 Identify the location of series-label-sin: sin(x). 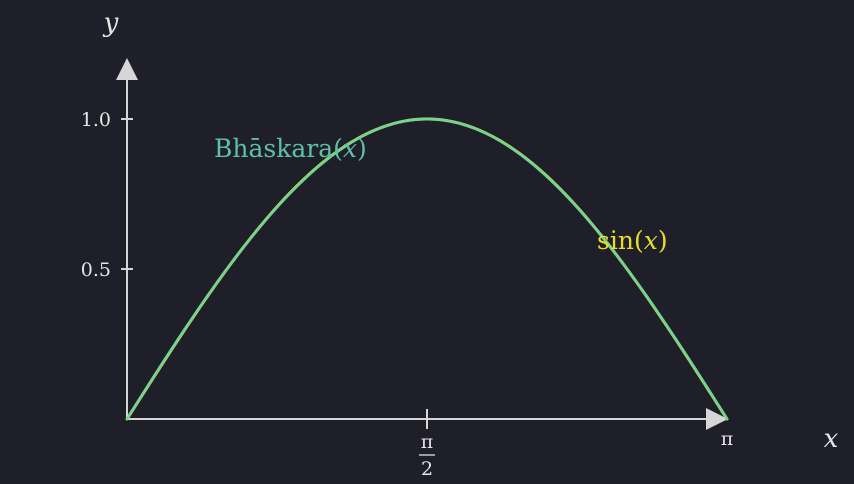
(632, 240).